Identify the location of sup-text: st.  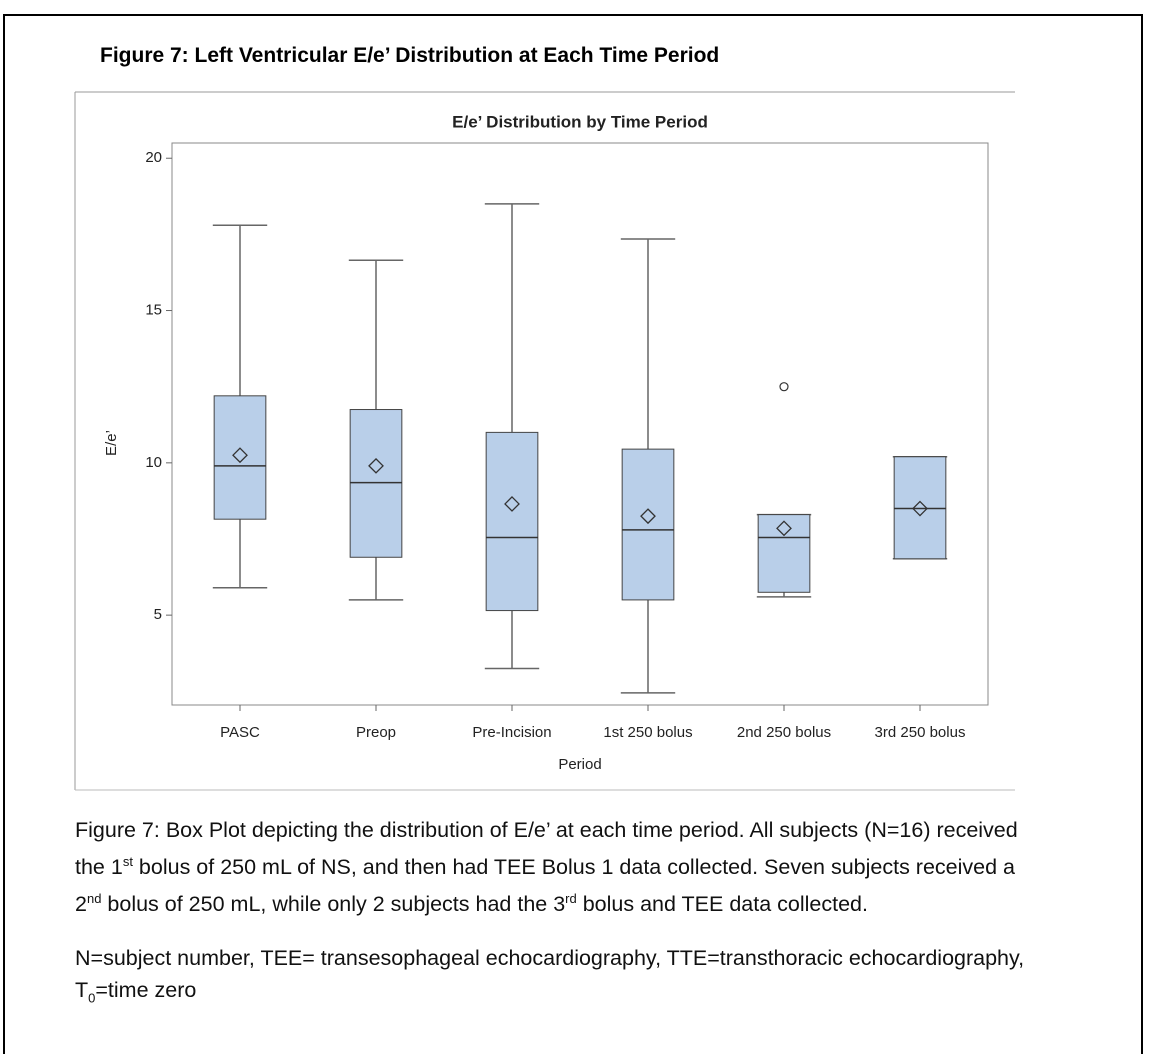
(127, 861).